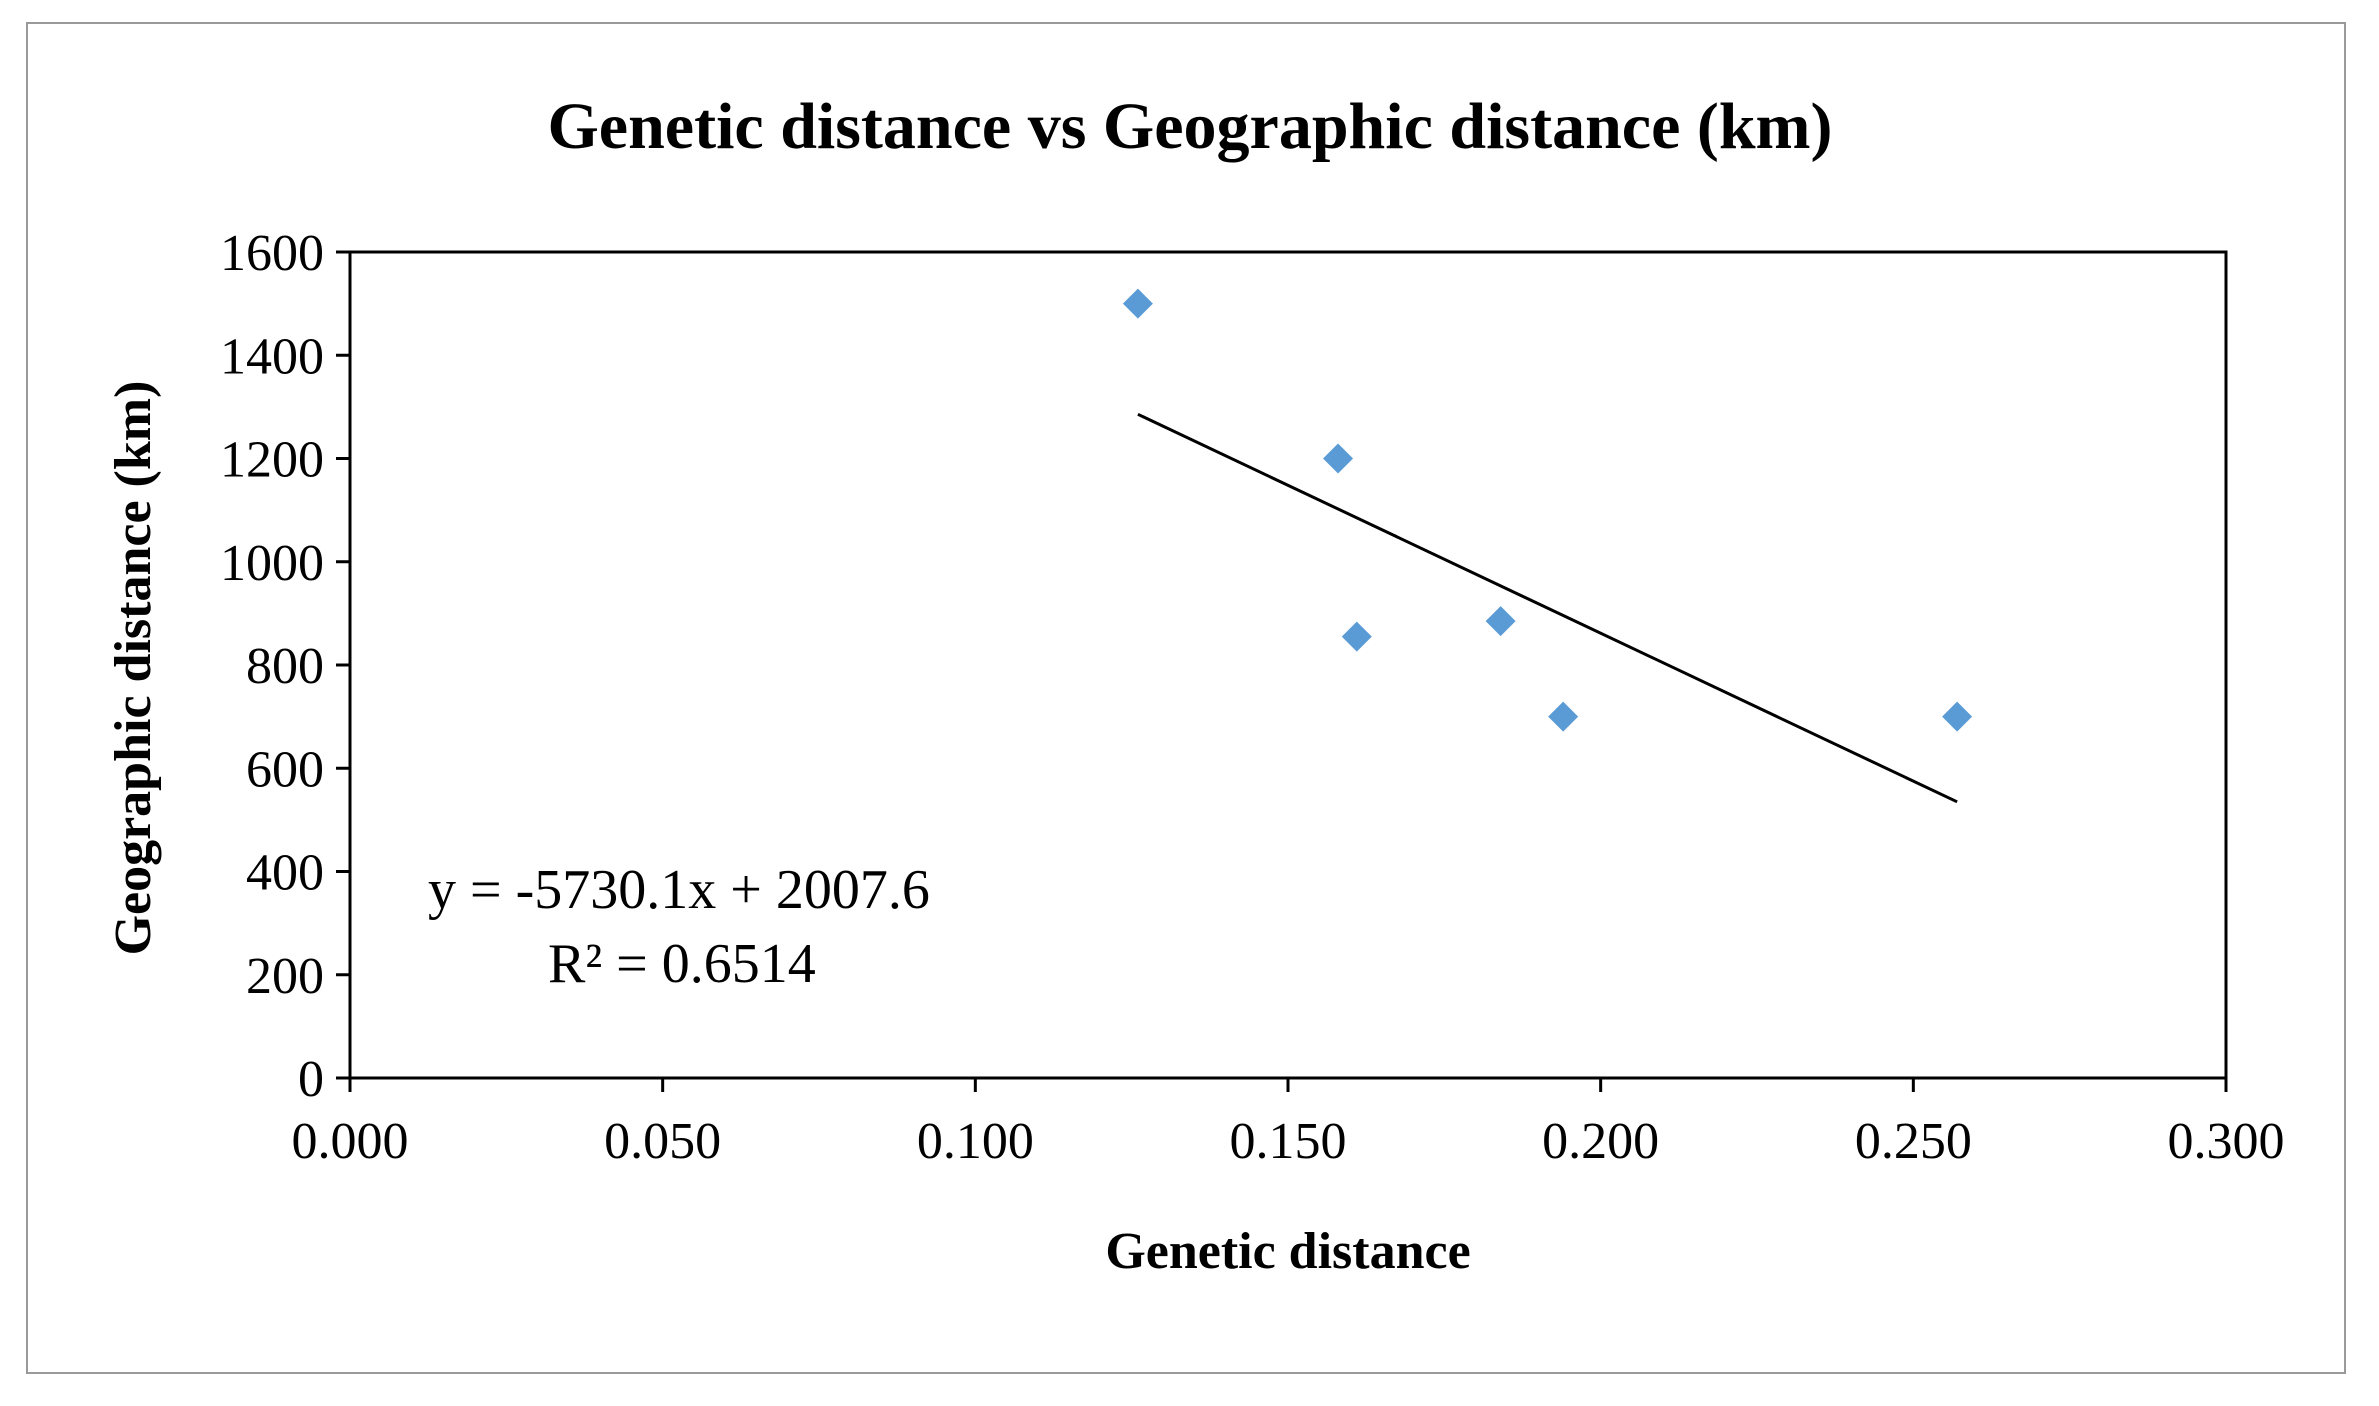 Image resolution: width=2379 pixels, height=1406 pixels. I want to click on x-axis-ticks: 0.000 0.050 0.100 0.150 0.200 0.250 0.300, so click(1288, 1124).